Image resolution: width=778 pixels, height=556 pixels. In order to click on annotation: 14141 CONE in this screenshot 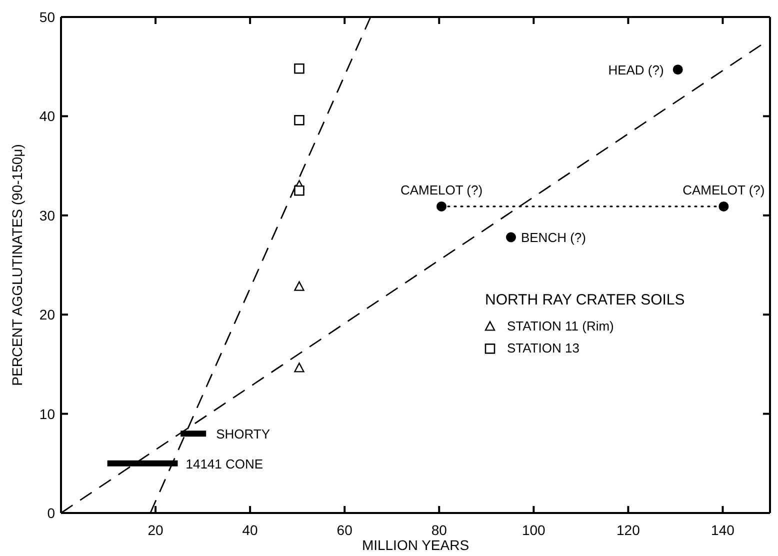, I will do `click(225, 464)`.